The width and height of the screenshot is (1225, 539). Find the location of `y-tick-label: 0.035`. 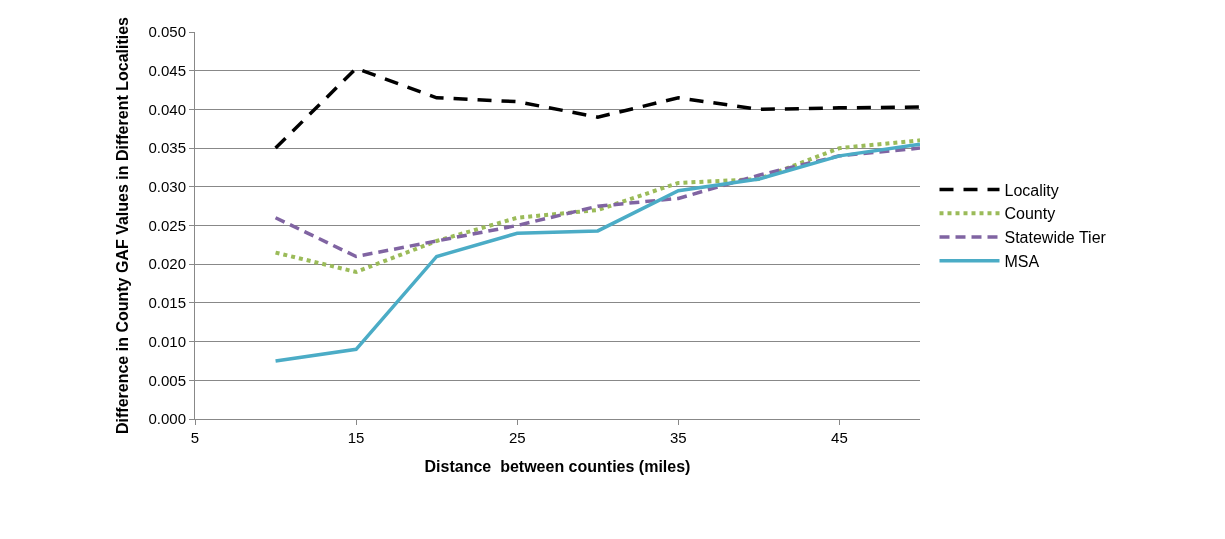

y-tick-label: 0.035 is located at coordinates (167, 148).